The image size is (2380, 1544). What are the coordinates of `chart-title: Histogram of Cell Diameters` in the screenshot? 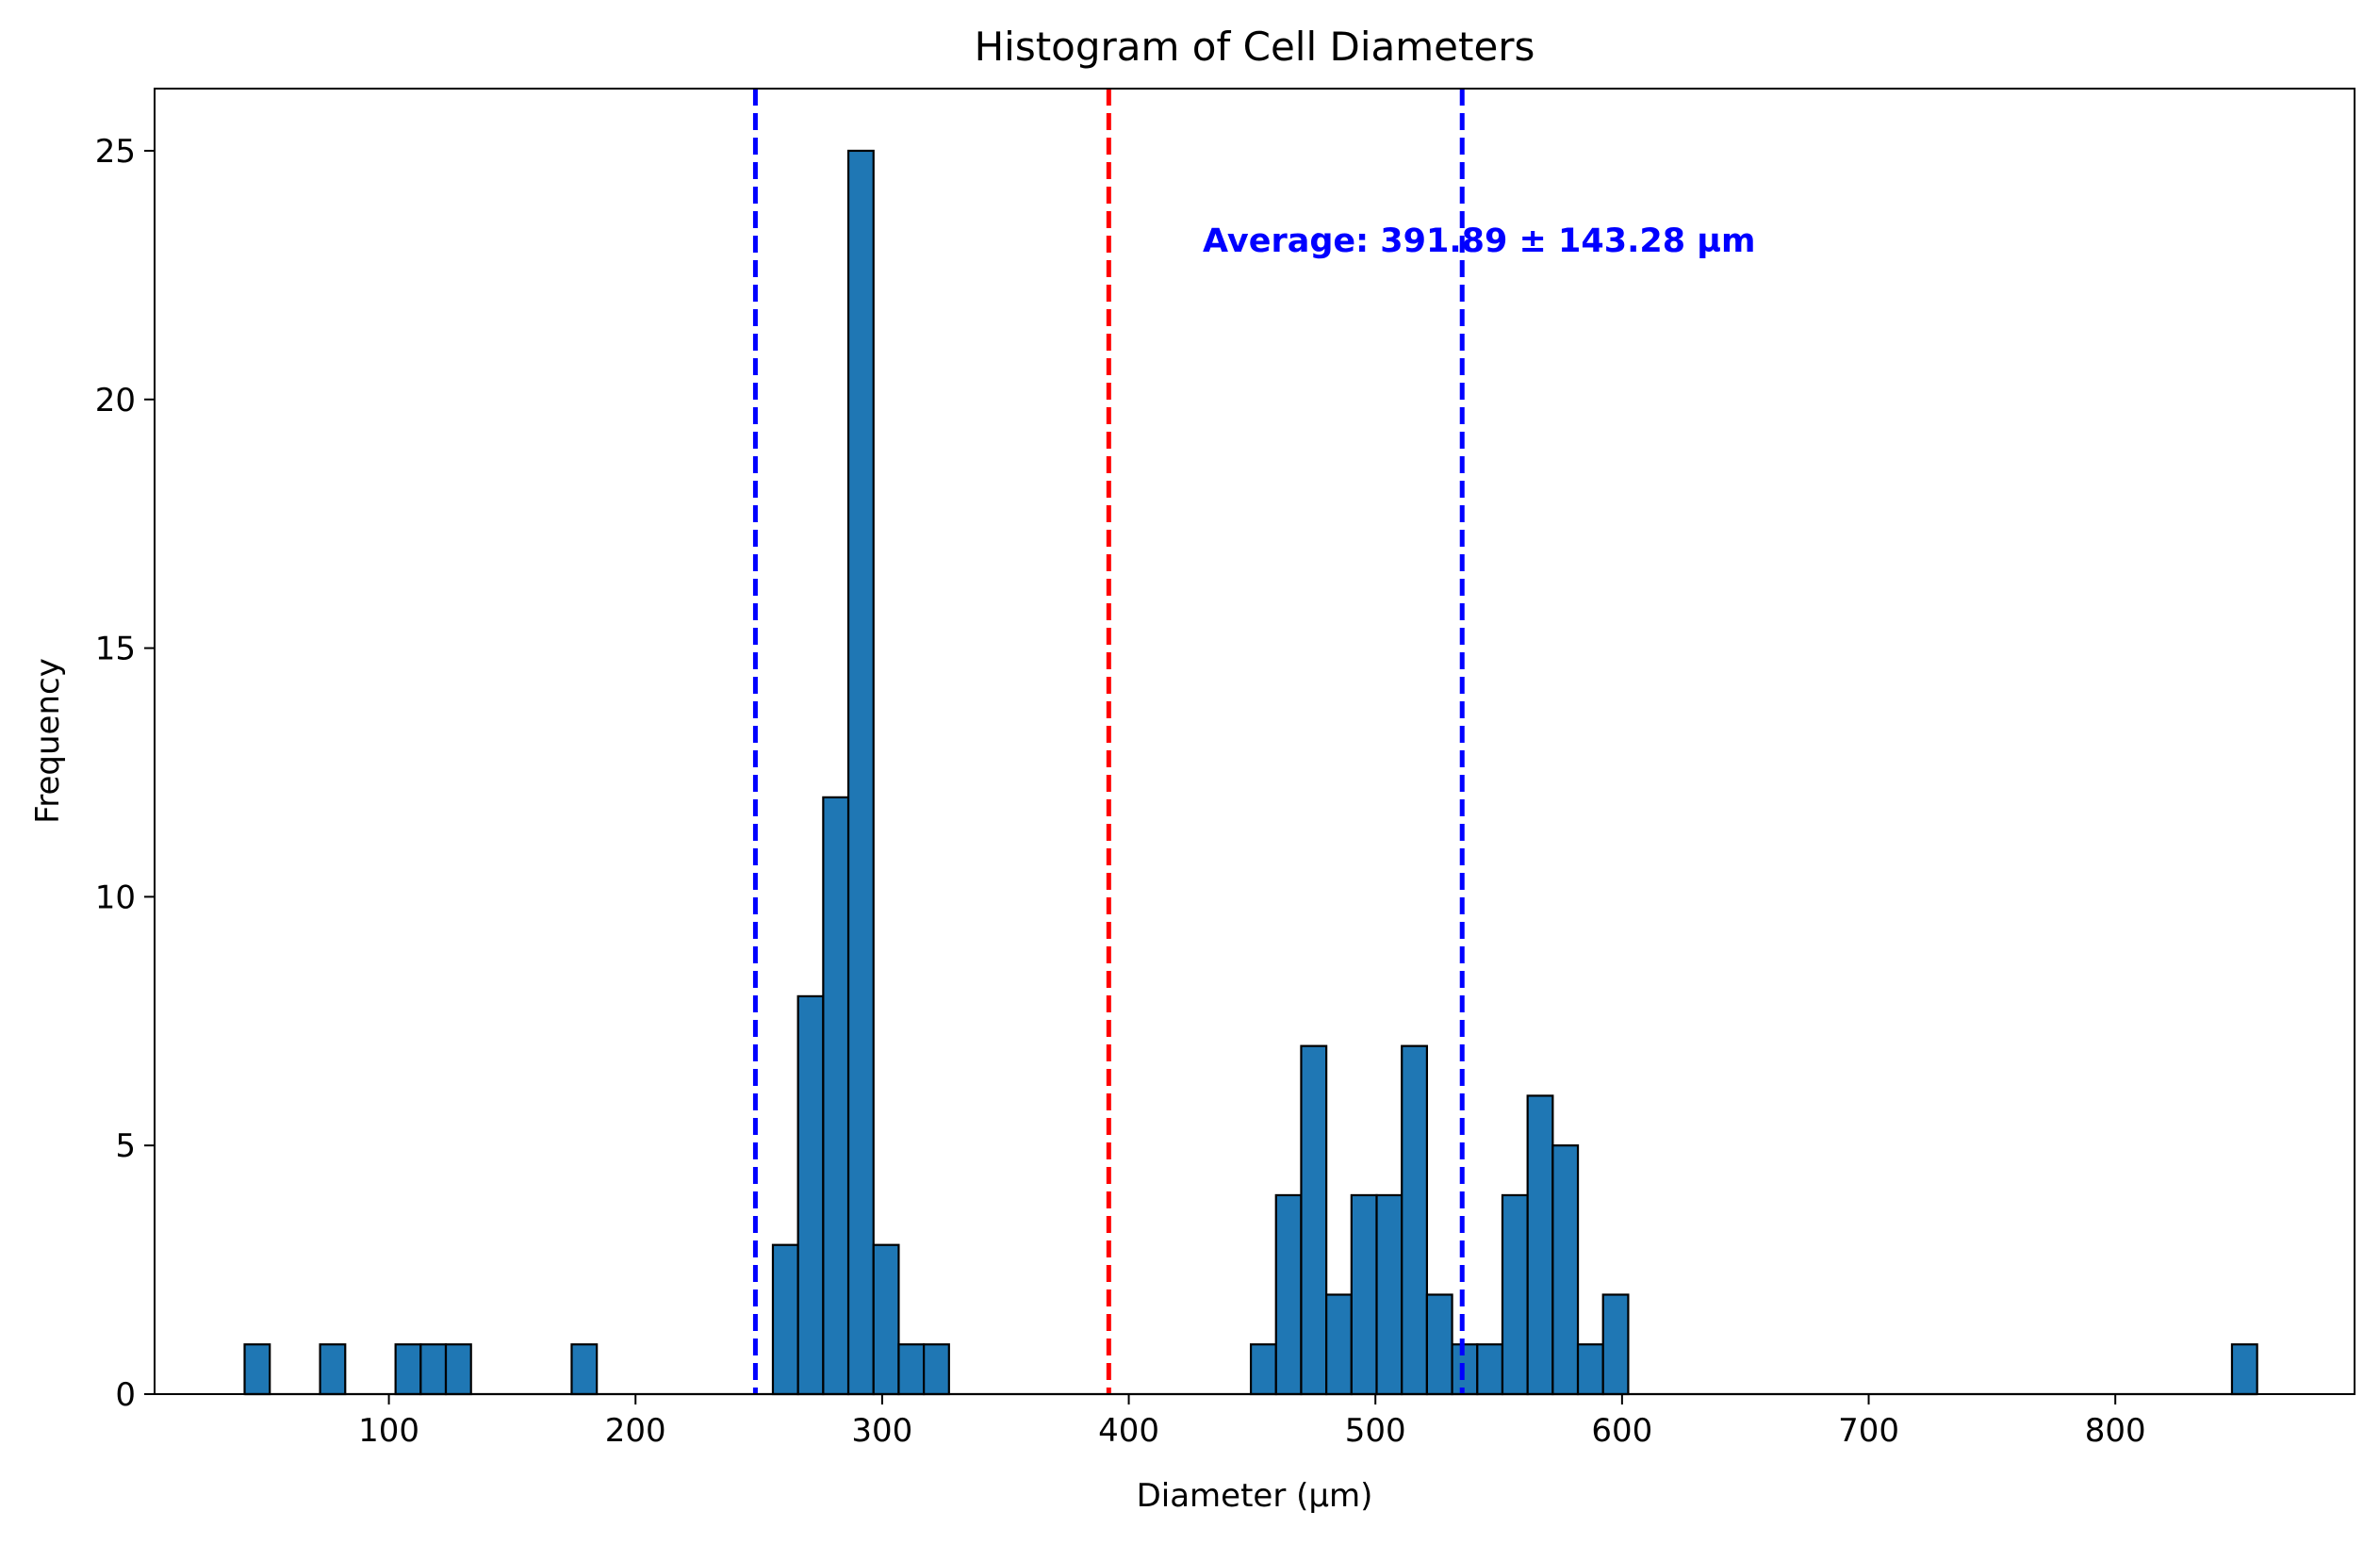 It's located at (1255, 47).